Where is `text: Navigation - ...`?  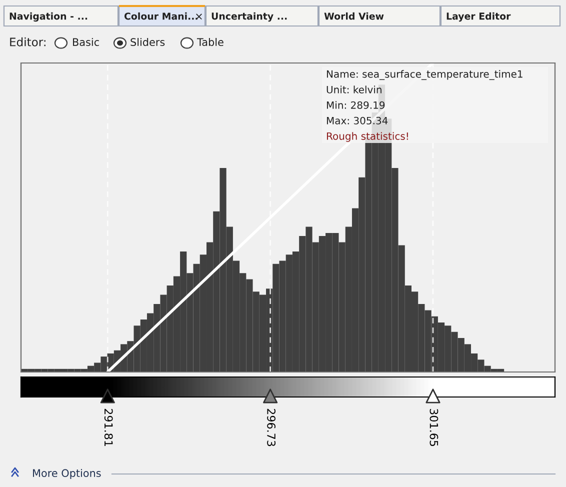
text: Navigation - ... is located at coordinates (49, 17).